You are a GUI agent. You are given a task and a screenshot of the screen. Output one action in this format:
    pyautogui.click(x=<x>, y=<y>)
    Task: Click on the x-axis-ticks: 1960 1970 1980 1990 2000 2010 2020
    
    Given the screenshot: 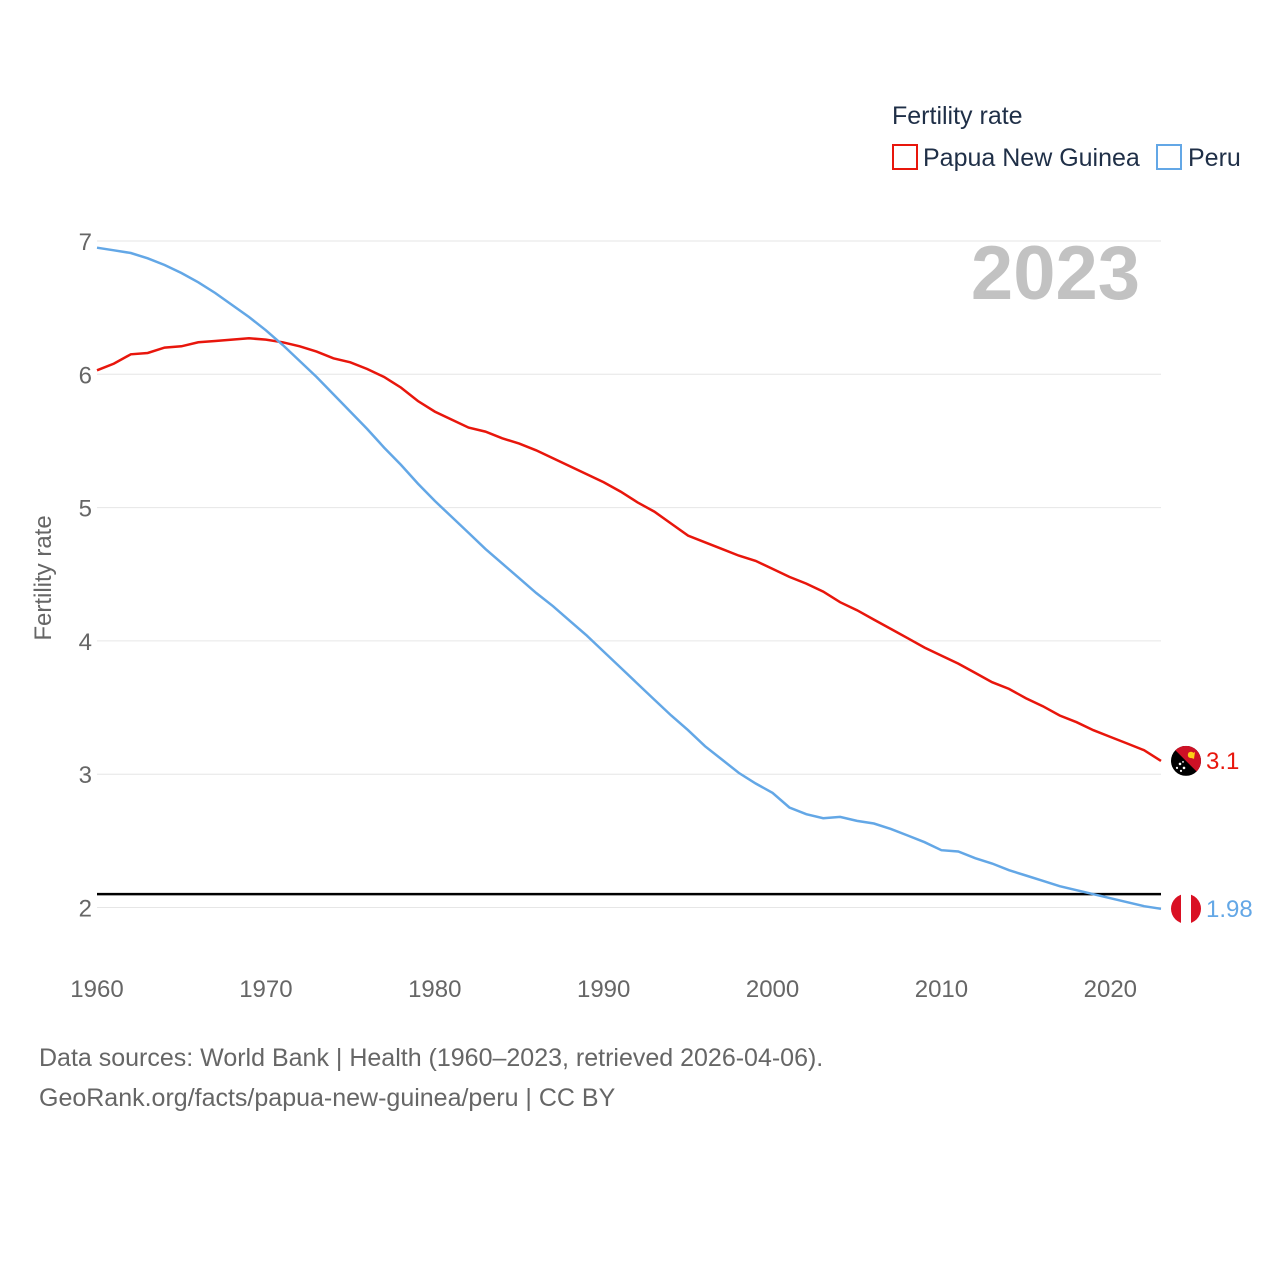 What is the action you would take?
    pyautogui.click(x=603, y=989)
    